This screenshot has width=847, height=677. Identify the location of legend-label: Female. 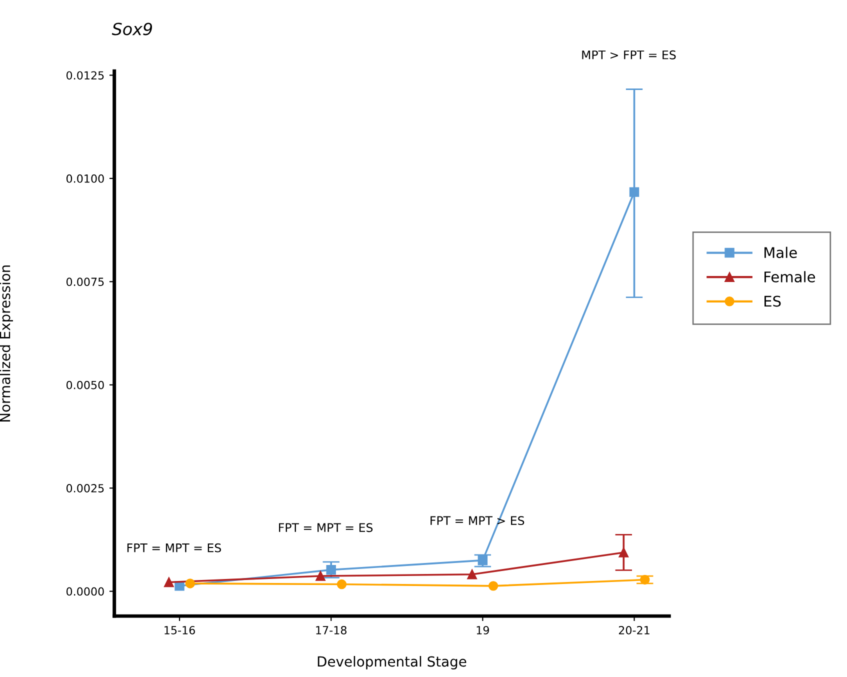
(790, 276).